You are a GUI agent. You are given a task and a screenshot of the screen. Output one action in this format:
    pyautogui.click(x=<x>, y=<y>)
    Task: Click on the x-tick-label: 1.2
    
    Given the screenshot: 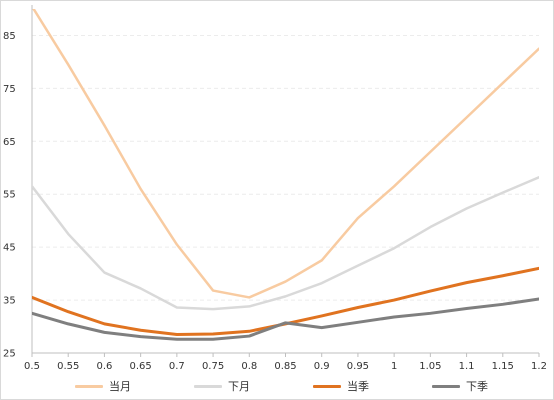 What is the action you would take?
    pyautogui.click(x=539, y=366)
    